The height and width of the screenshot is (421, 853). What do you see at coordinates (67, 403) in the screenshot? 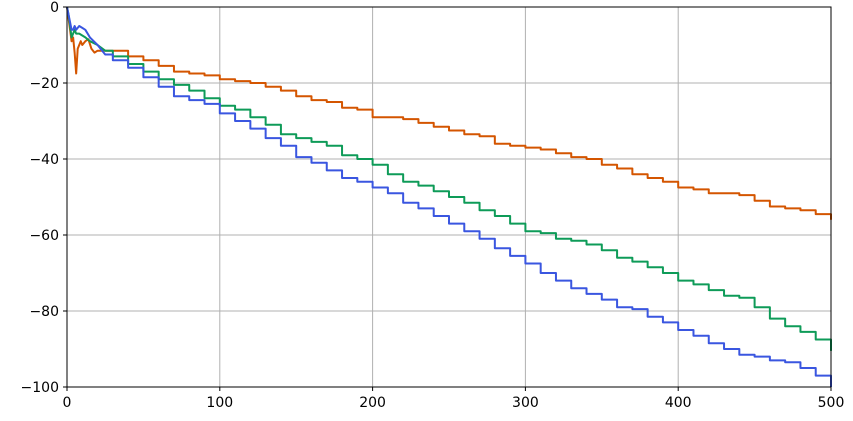
I see `x-tick-label: 0` at bounding box center [67, 403].